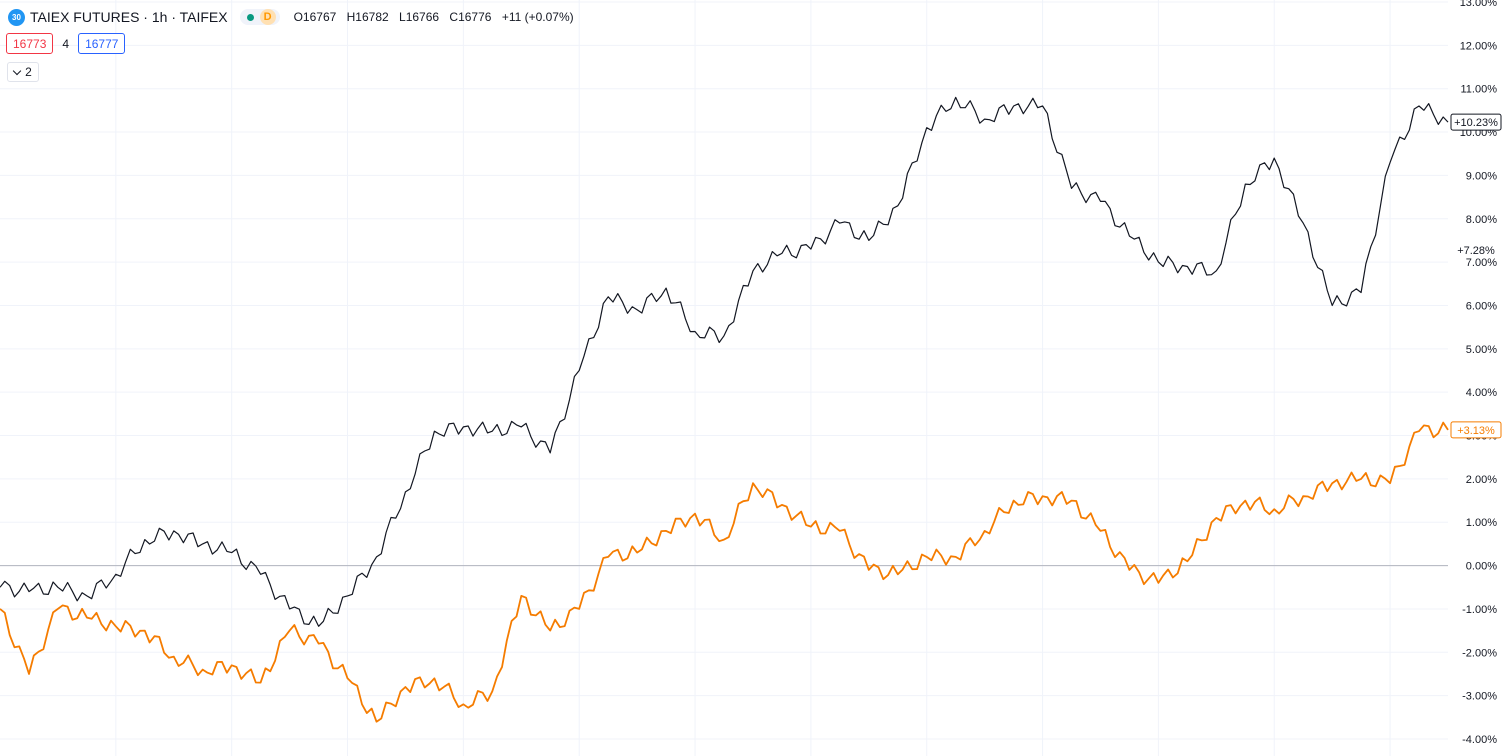  I want to click on sell-button: 16773, so click(30, 43).